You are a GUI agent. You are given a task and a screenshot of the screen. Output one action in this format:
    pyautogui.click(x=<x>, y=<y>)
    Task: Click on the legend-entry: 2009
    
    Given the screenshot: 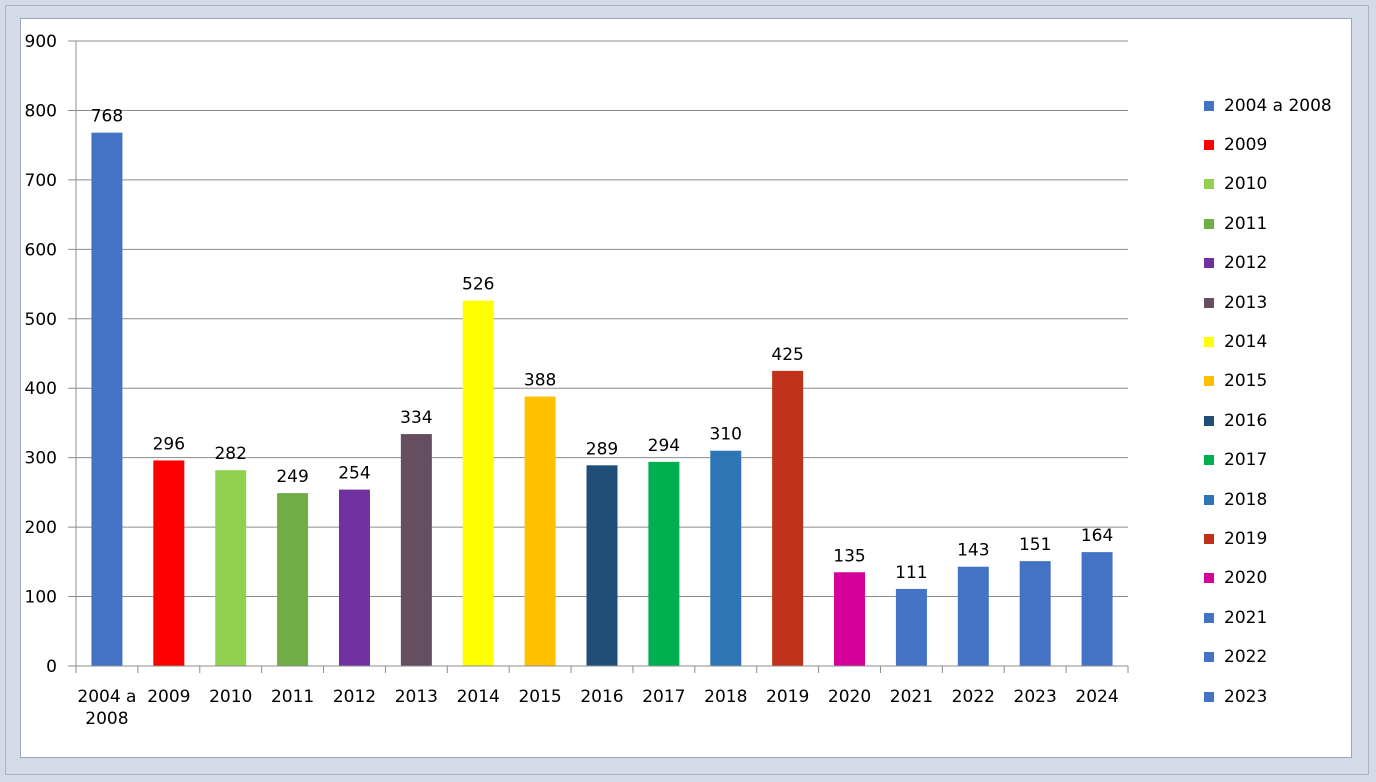 What is the action you would take?
    pyautogui.click(x=1268, y=144)
    